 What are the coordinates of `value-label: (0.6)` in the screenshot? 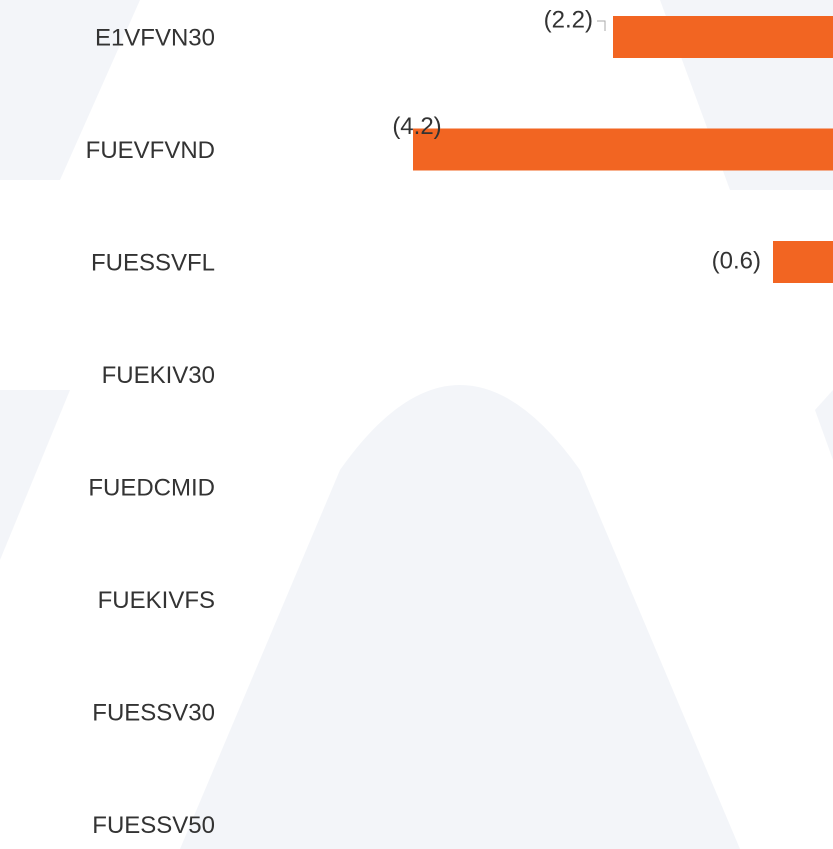 It's located at (736, 260).